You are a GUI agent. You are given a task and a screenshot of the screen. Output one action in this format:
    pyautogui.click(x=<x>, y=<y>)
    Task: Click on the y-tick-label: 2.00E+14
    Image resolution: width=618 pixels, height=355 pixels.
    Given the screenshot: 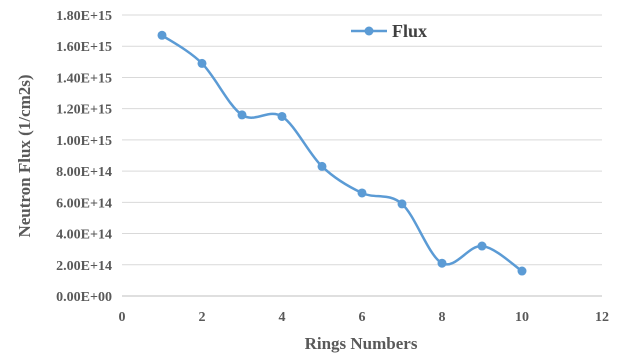 What is the action you would take?
    pyautogui.click(x=84, y=266)
    